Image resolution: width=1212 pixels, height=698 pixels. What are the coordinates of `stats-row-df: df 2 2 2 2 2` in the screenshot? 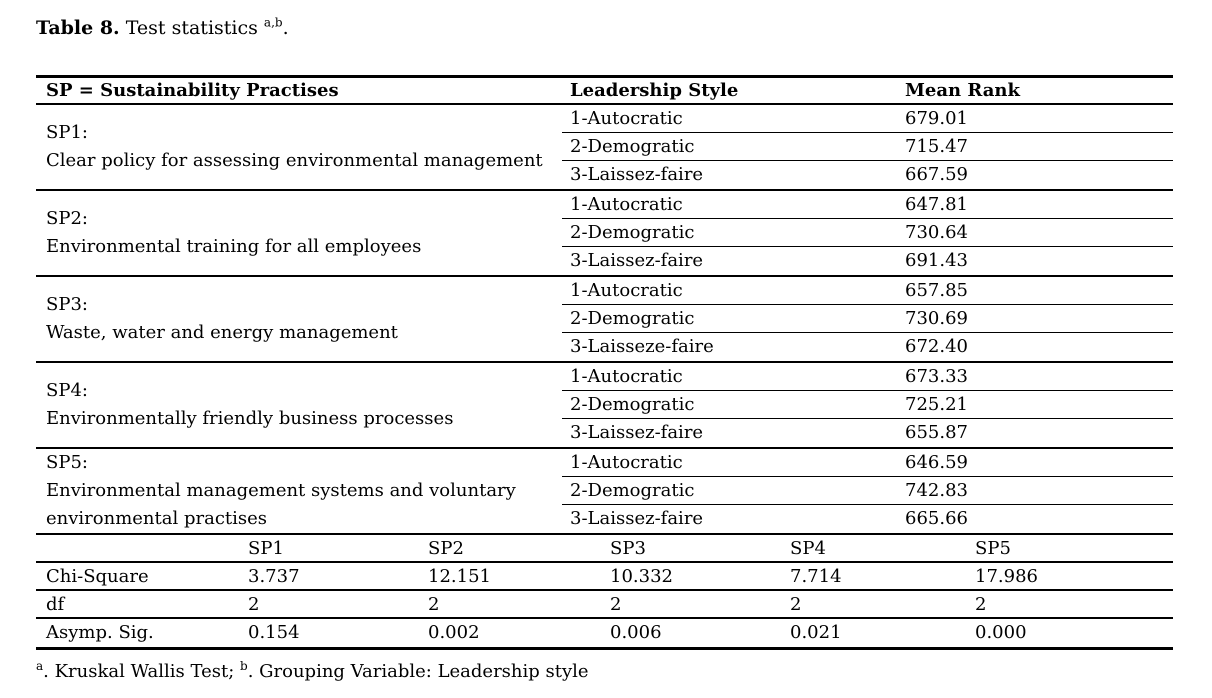 It's located at (604, 605).